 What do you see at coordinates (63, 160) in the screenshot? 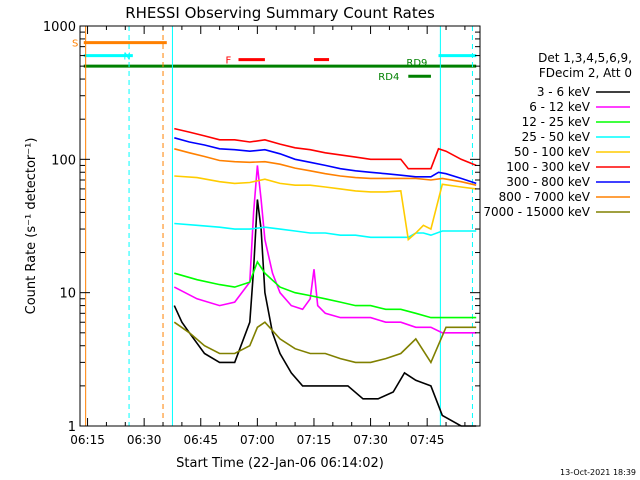
I see `y-tick-label: 100` at bounding box center [63, 160].